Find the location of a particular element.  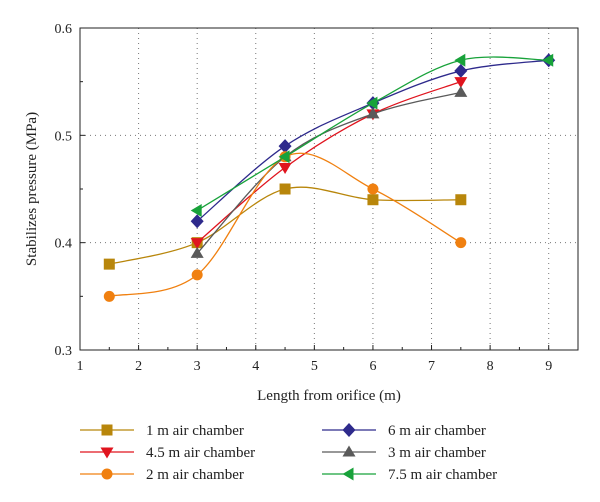

x-tick-label: 3 is located at coordinates (197, 366).